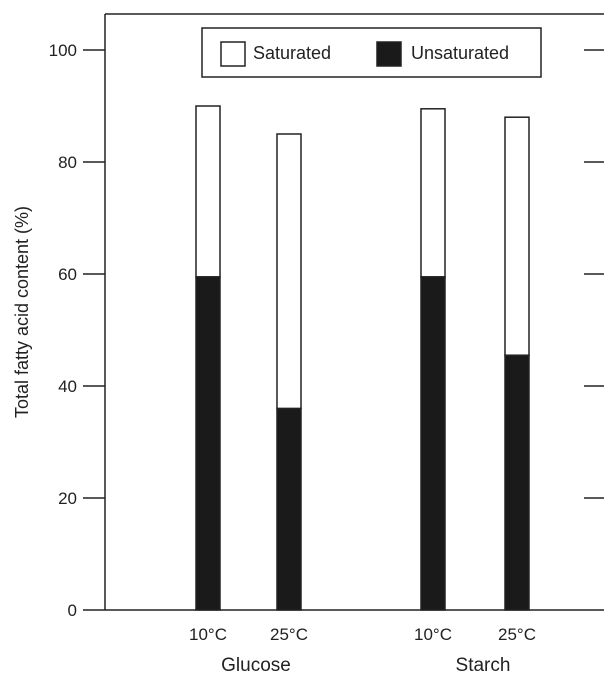 Image resolution: width=604 pixels, height=675 pixels. Describe the element at coordinates (77, 330) in the screenshot. I see `y-axis-ticks: 0 20 40 60 80 100` at that location.